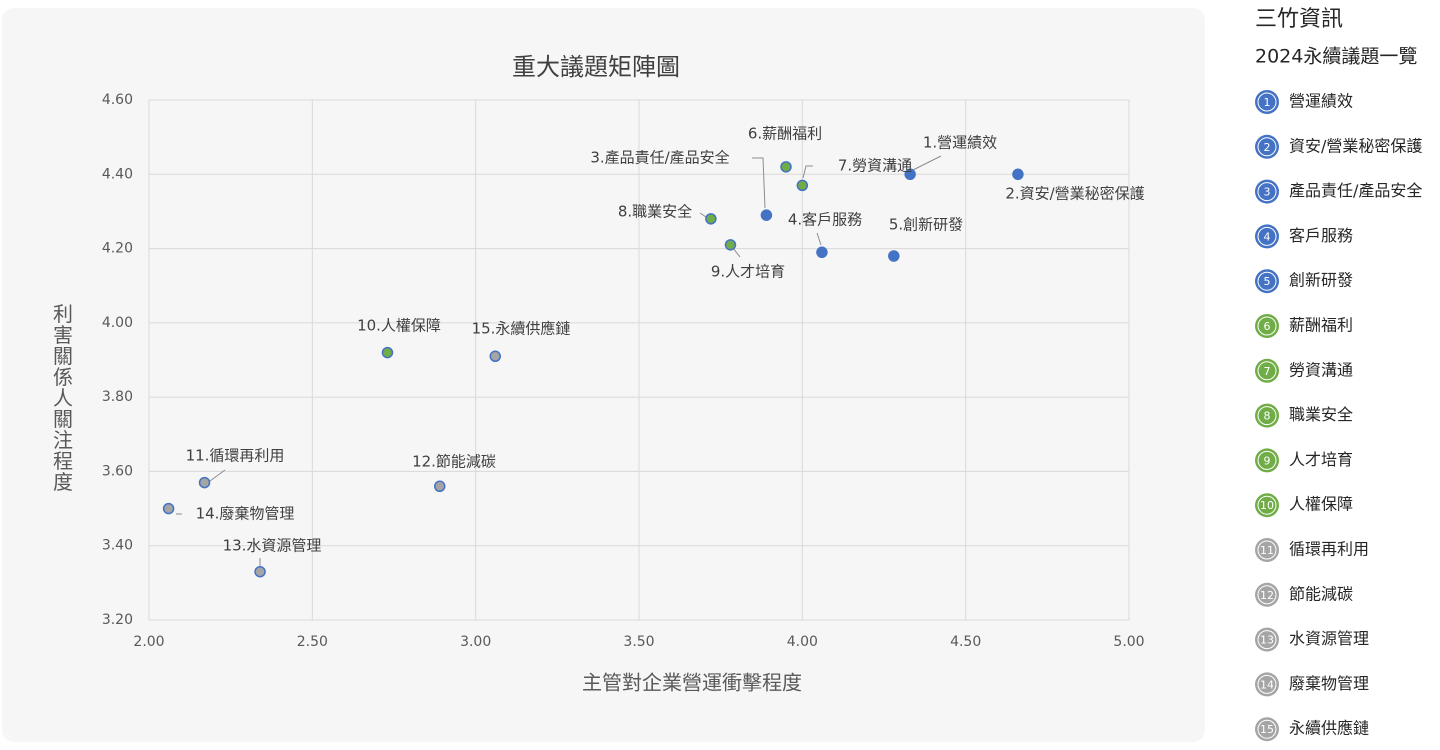 The image size is (1440, 750). What do you see at coordinates (1355, 145) in the screenshot?
I see `legend-label: 資安/營業秘密保護` at bounding box center [1355, 145].